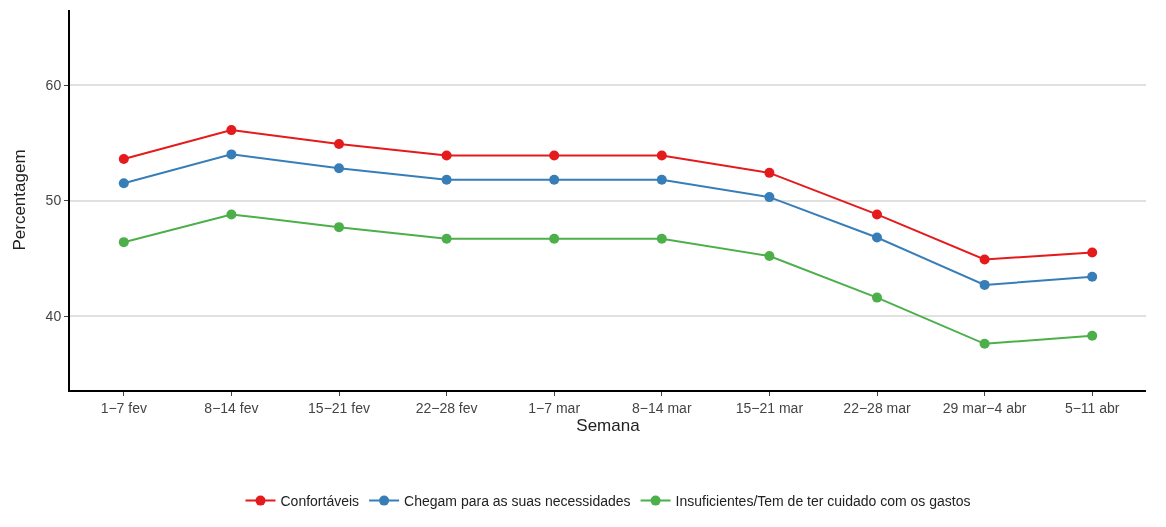 This screenshot has height=527, width=1166. What do you see at coordinates (339, 407) in the screenshot?
I see `x-tick-label: 15−21 fev` at bounding box center [339, 407].